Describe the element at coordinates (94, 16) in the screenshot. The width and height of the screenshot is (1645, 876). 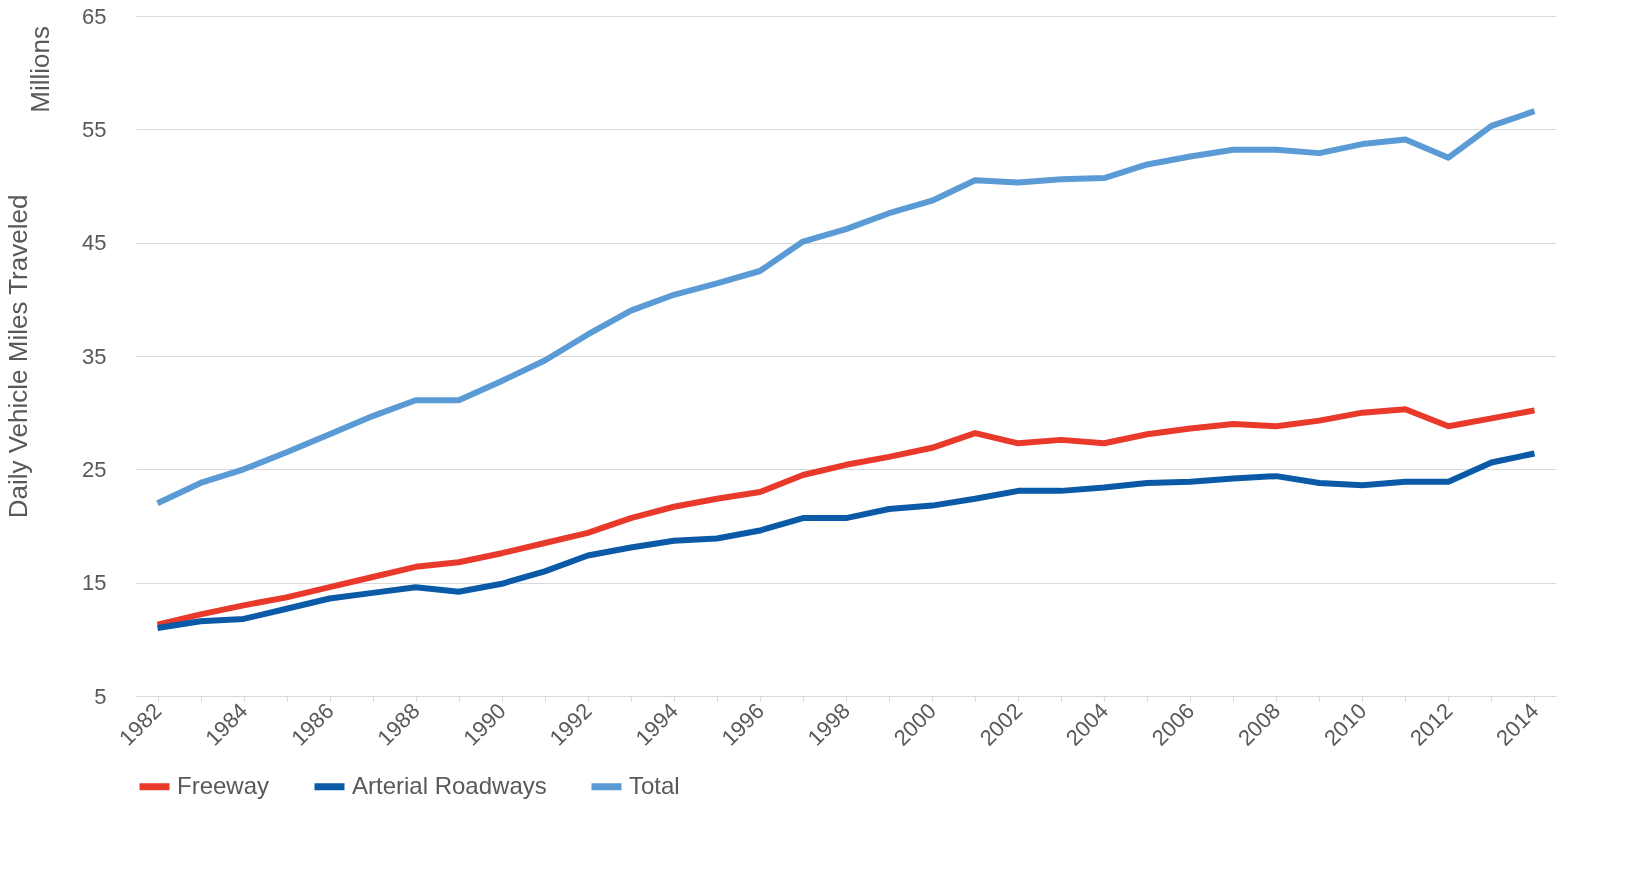
I see `y-tick-label: 65` at that location.